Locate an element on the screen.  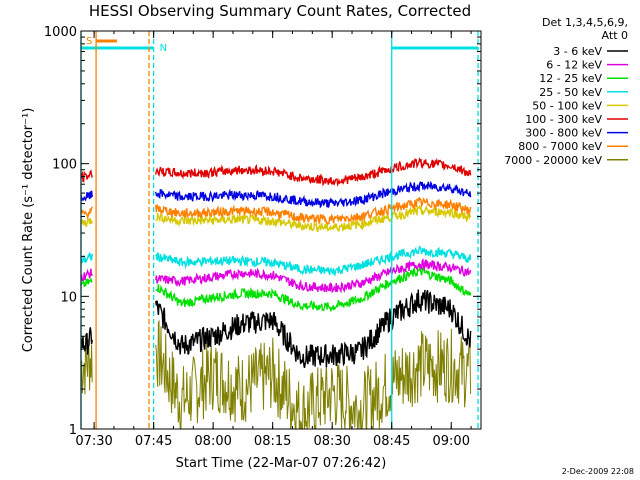
legend-label: 3 - 6 keV is located at coordinates (577, 51).